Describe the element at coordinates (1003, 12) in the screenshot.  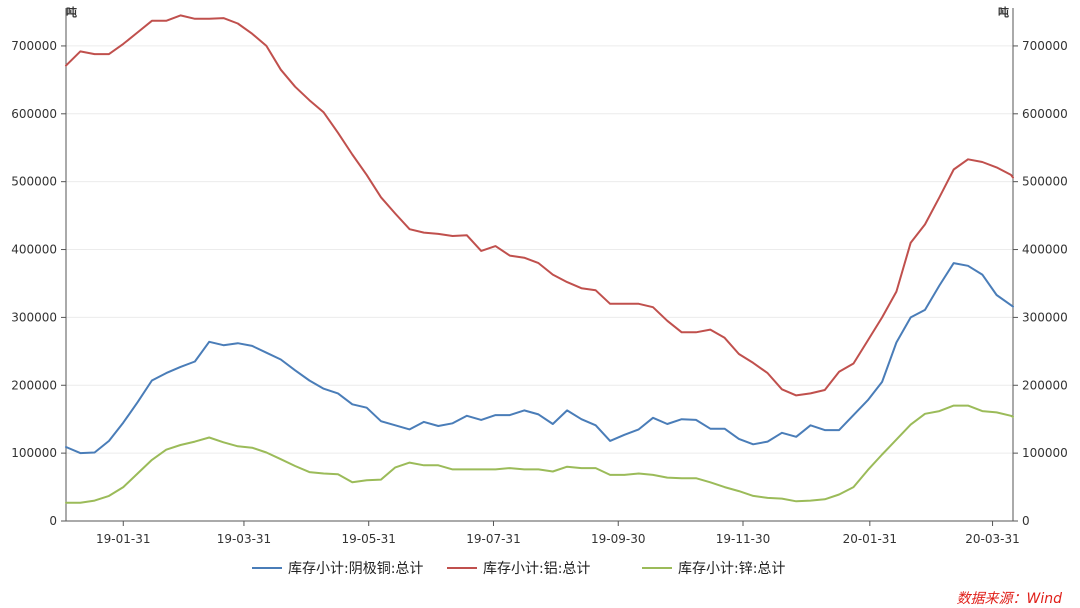
I see `y-unit-right: 吨` at that location.